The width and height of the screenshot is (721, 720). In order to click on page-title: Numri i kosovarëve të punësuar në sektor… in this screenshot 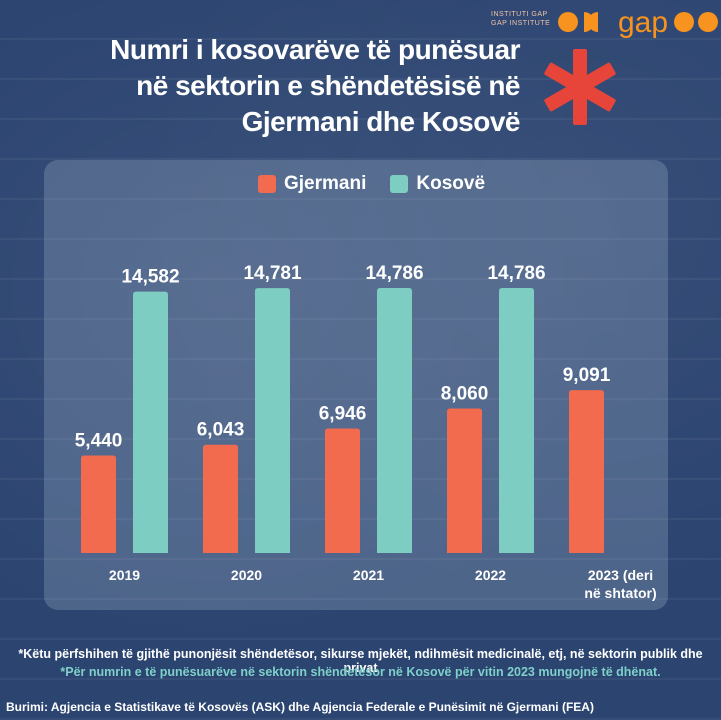, I will do `click(315, 86)`.